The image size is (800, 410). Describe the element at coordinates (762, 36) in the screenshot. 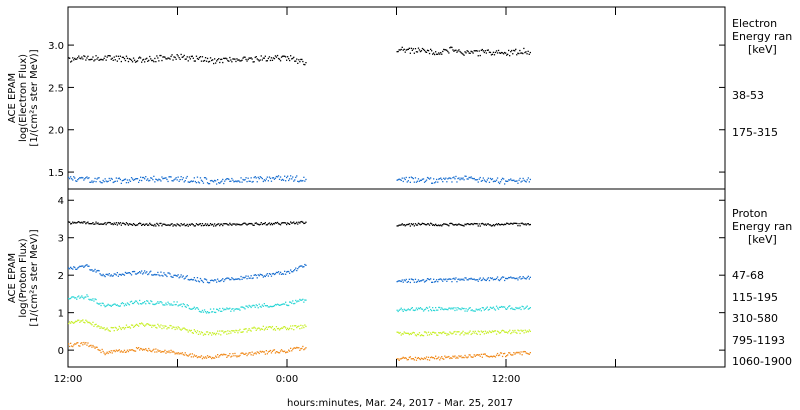

I see `electron-legend-title-2: Energy ran` at that location.